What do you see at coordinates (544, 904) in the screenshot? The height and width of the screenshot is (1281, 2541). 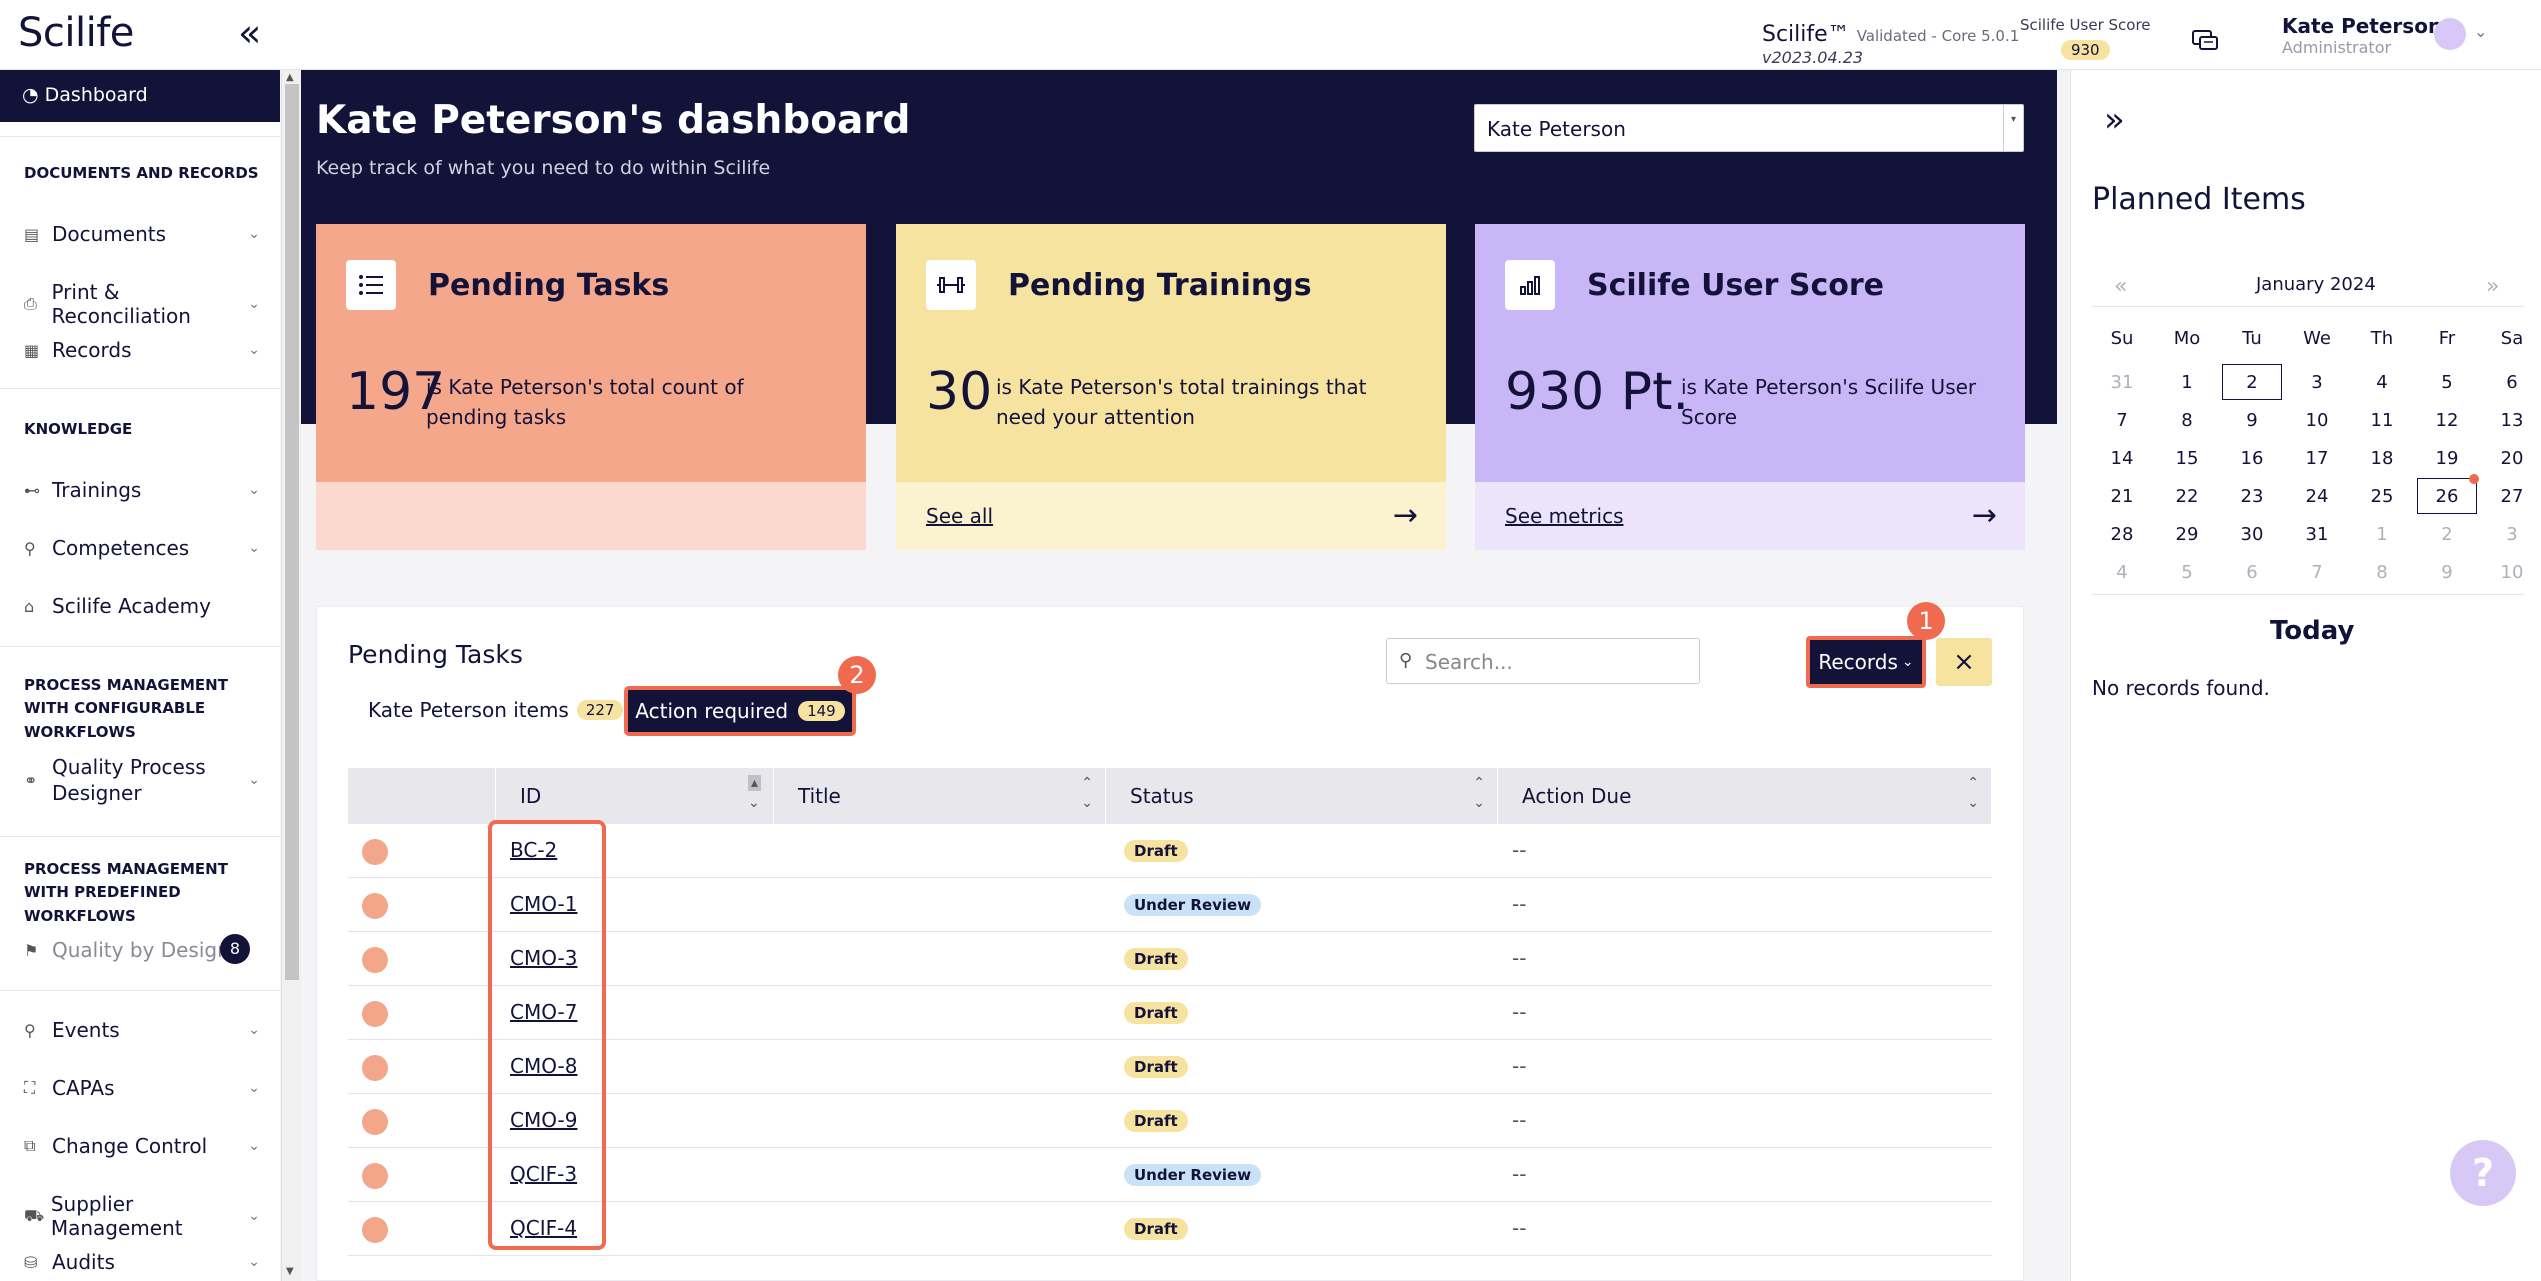 I see `record-id-link: CMO-1` at bounding box center [544, 904].